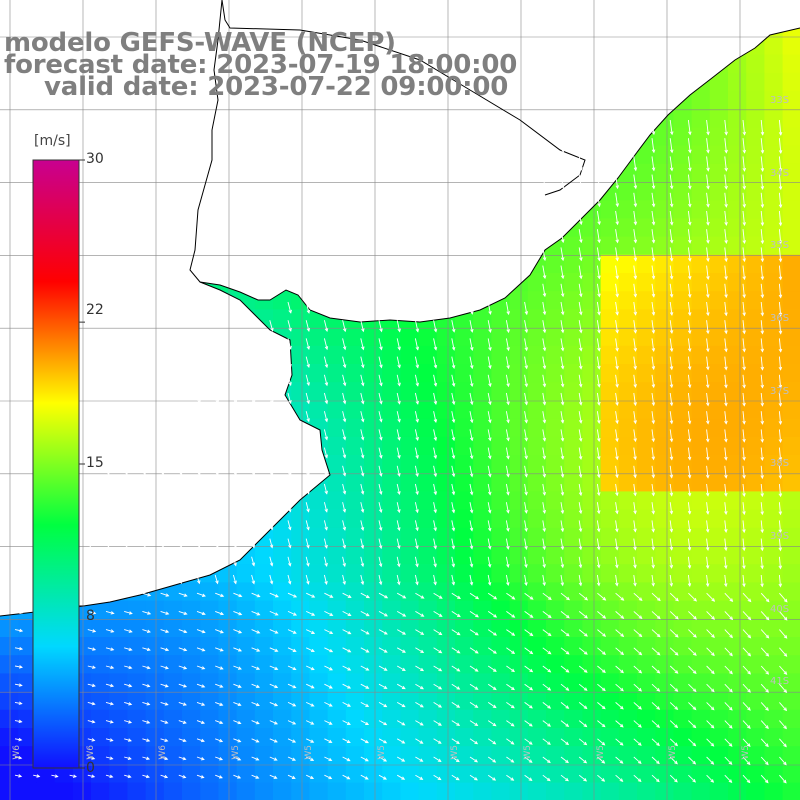  Describe the element at coordinates (95, 310) in the screenshot. I see `colorbar-tick-22: 22` at that location.